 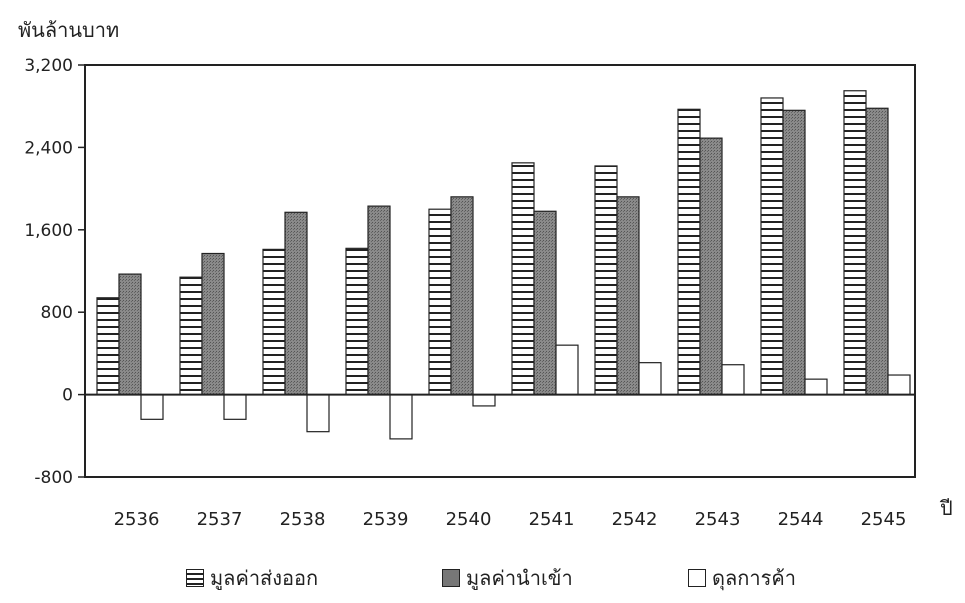 I want to click on legend-label-import: มูลค่านำเข้า, so click(x=519, y=578).